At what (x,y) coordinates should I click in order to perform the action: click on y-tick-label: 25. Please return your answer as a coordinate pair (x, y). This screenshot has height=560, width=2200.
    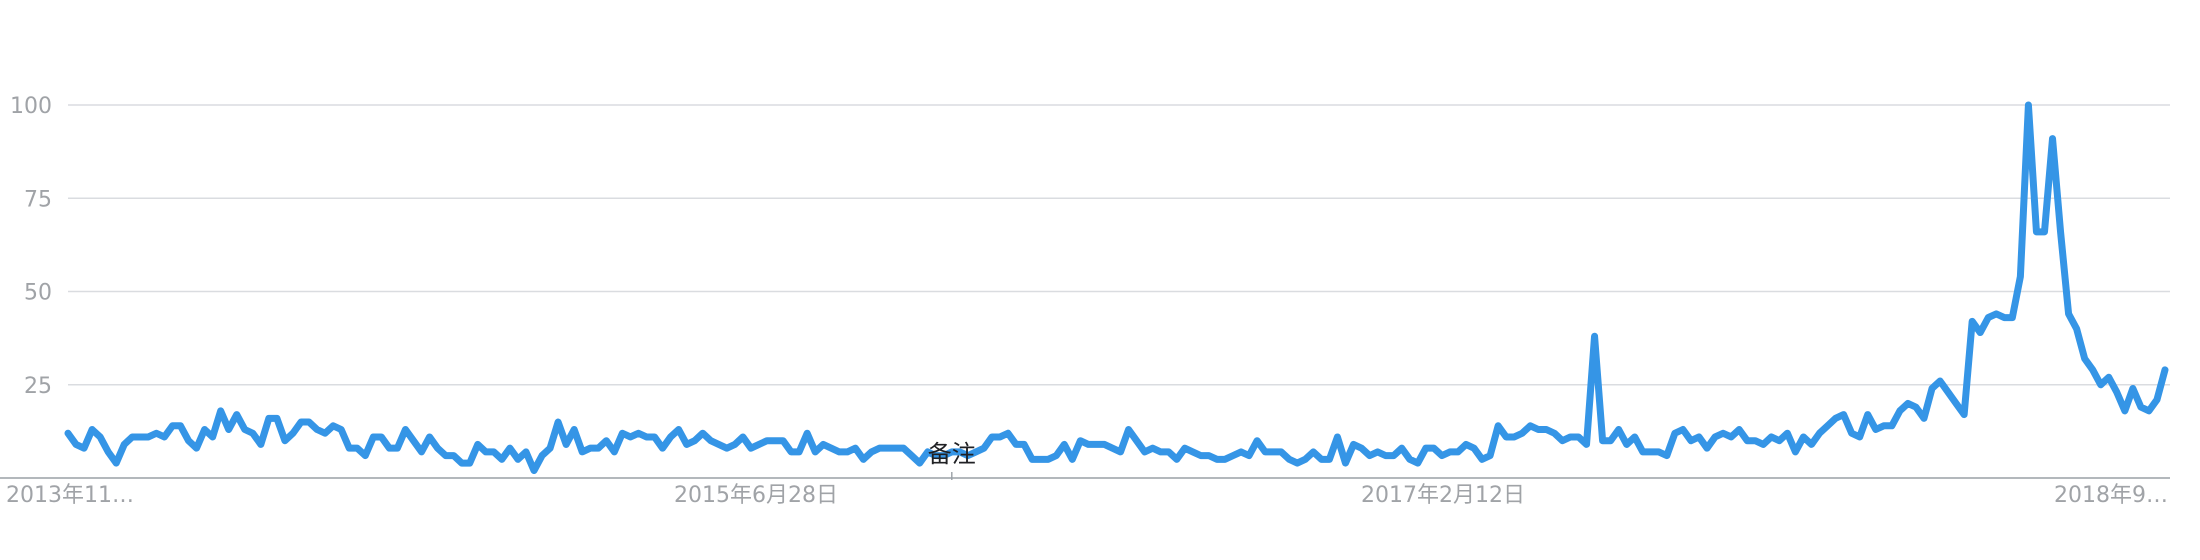
    Looking at the image, I should click on (38, 386).